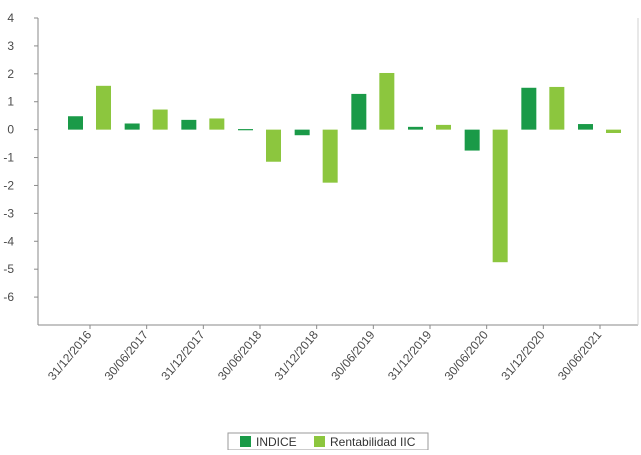  What do you see at coordinates (297, 355) in the screenshot?
I see `x-tick-label: 31/12/2018` at bounding box center [297, 355].